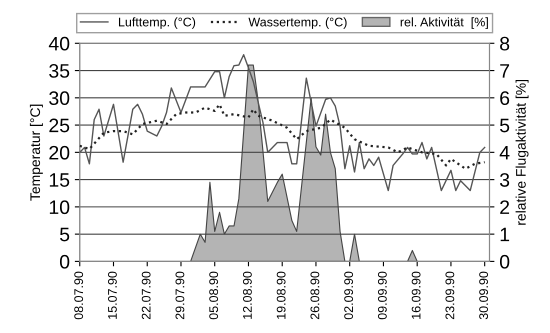 Image resolution: width=550 pixels, height=333 pixels. Describe the element at coordinates (65, 235) in the screenshot. I see `y-tick-label: 5` at that location.